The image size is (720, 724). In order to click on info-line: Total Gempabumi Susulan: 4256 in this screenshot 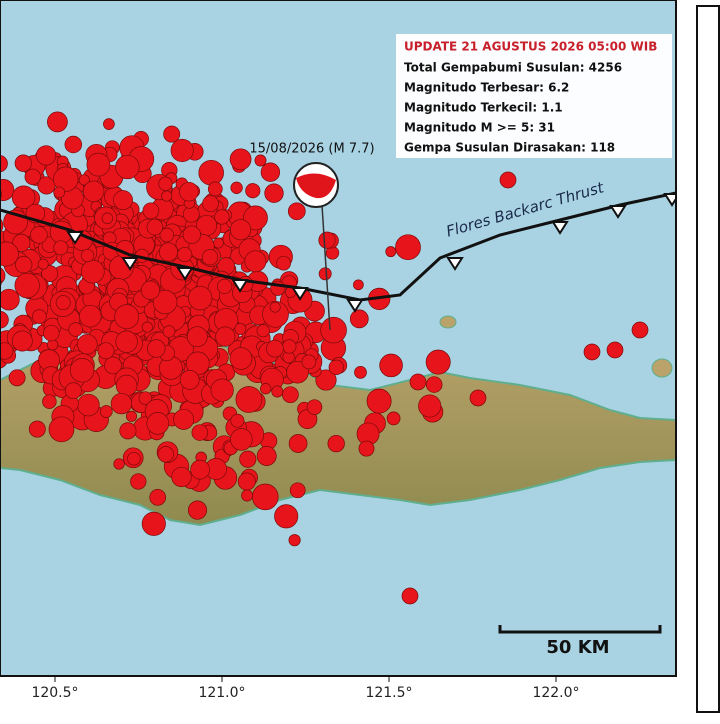, I will do `click(513, 68)`.